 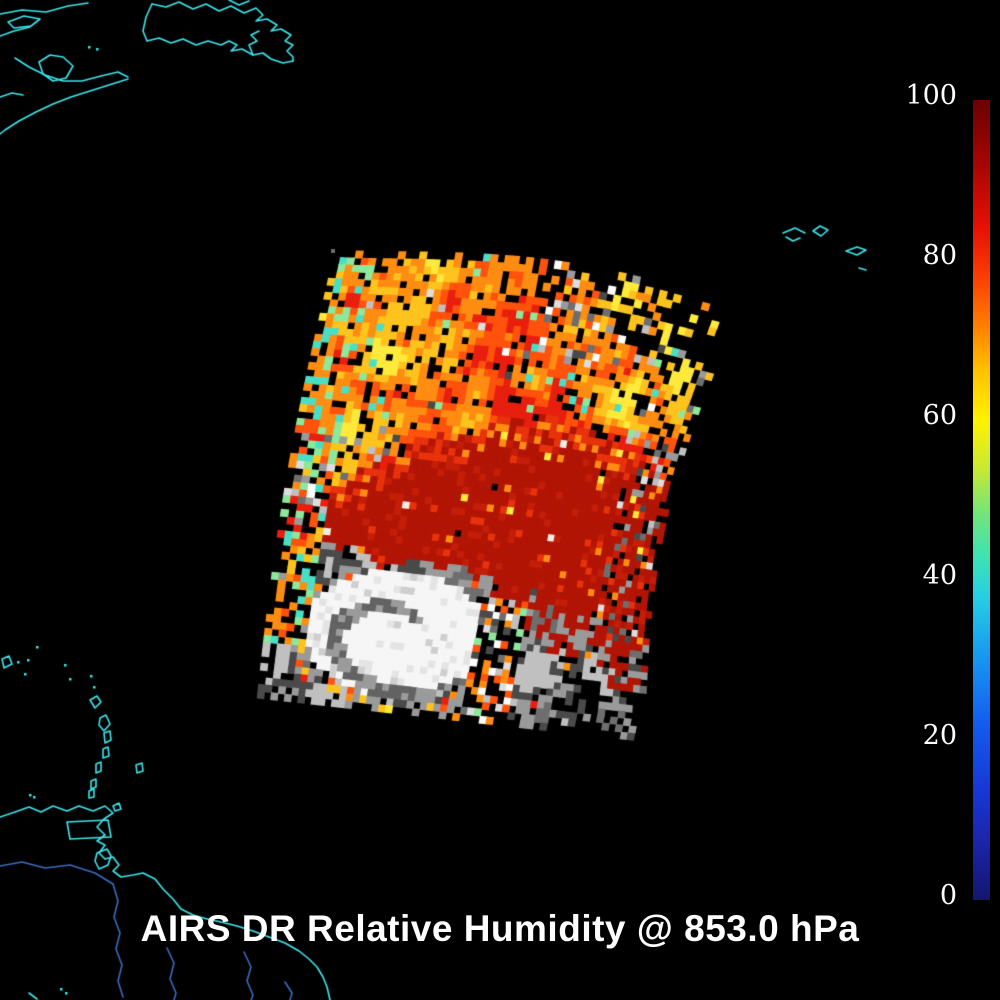 I want to click on colorbar-gradient, so click(x=981, y=500).